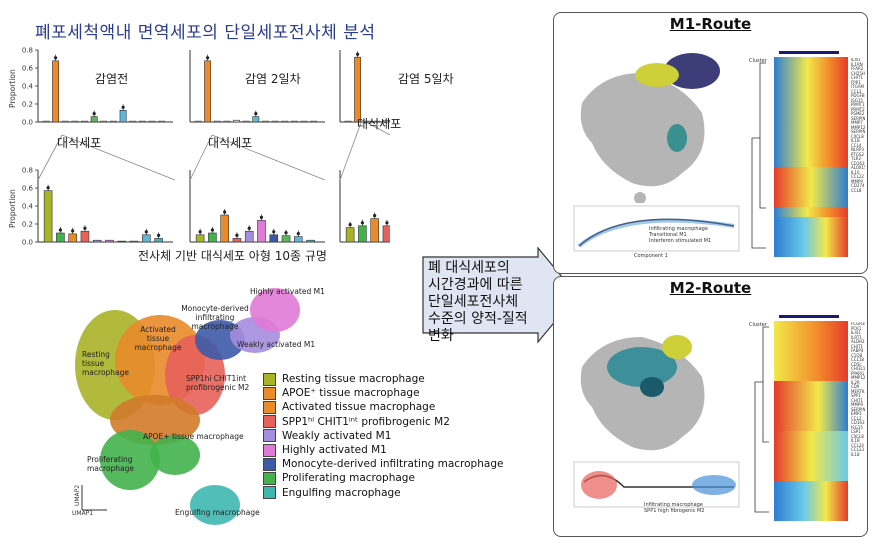 This screenshot has height=555, width=889. What do you see at coordinates (856, 328) in the screenshot?
I see `gene-label: PCK1` at bounding box center [856, 328].